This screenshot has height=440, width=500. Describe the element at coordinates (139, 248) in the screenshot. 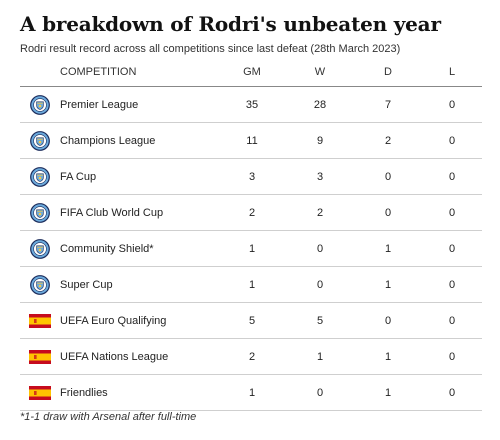

I see `competition-cell: Community Shield*` at that location.